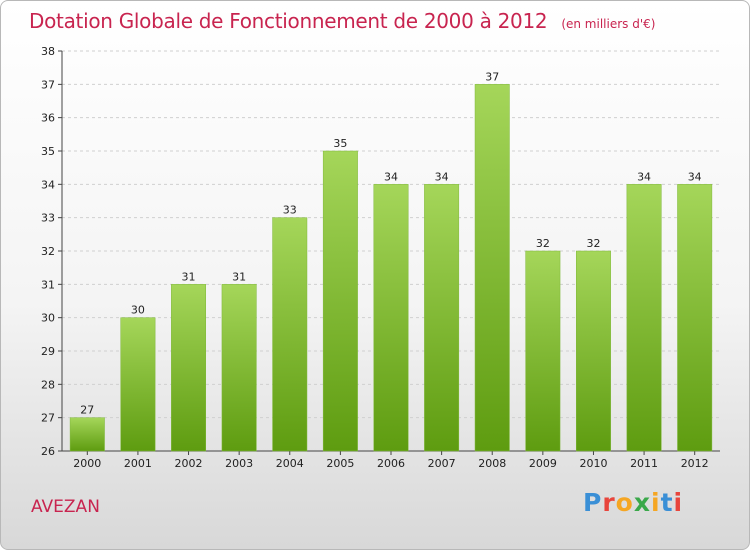  I want to click on bar-2005, so click(340, 301).